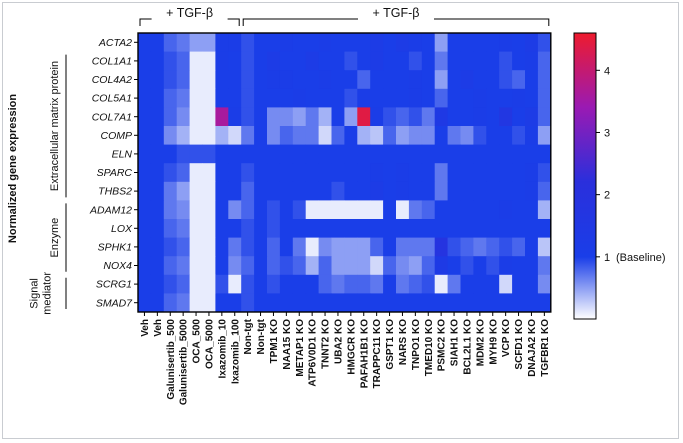  What do you see at coordinates (209, 344) in the screenshot?
I see `column-label: OCA_5000` at bounding box center [209, 344].